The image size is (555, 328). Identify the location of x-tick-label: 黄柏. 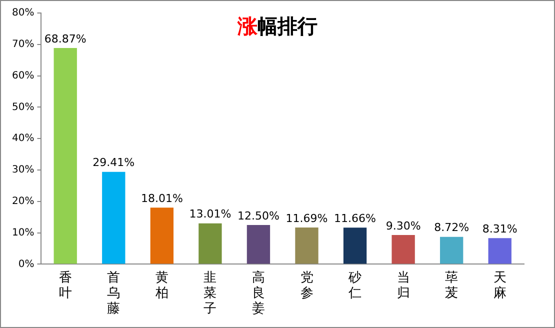
(161, 285).